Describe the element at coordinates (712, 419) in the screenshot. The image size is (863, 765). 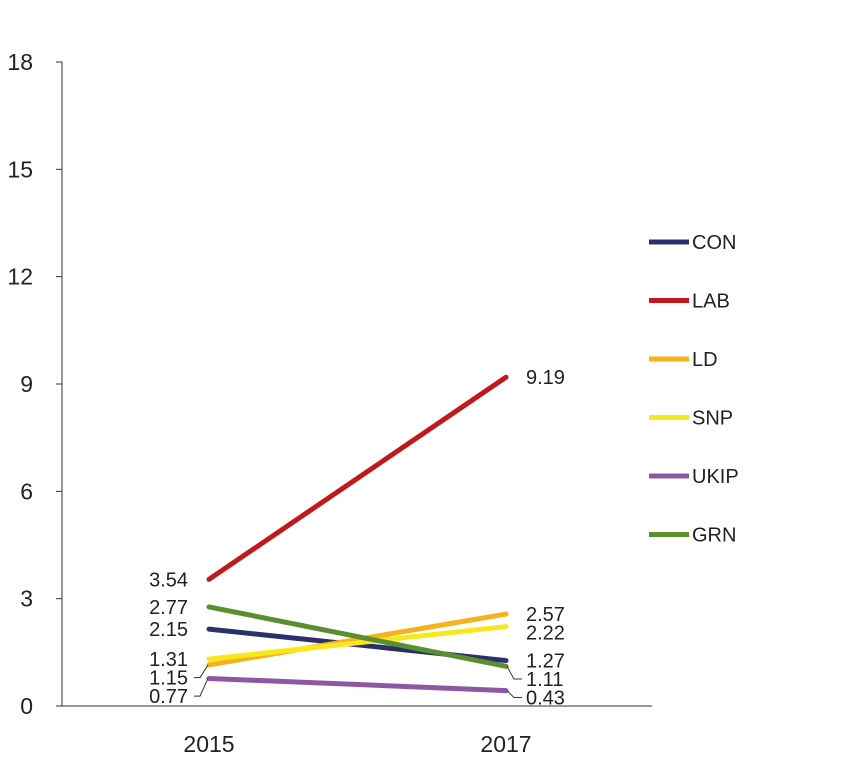
I see `legend-label-snp: SNP` at that location.